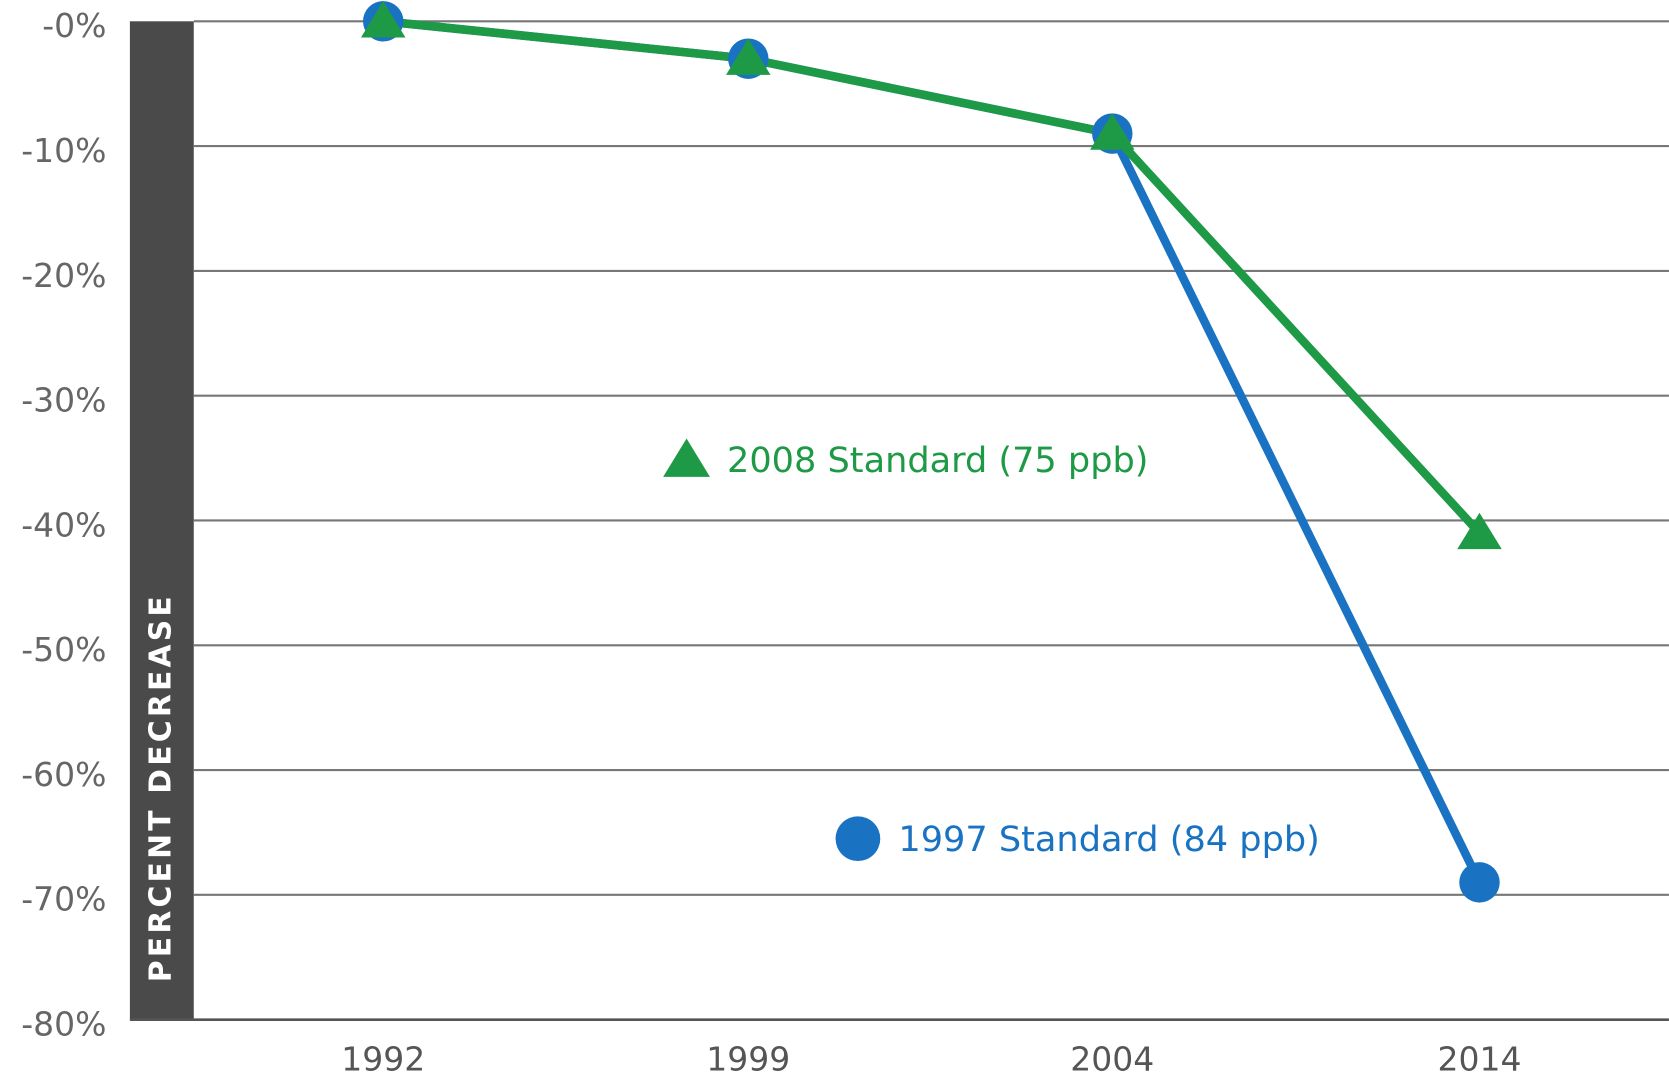 The height and width of the screenshot is (1080, 1669). Describe the element at coordinates (161, 520) in the screenshot. I see `y-label-bar` at that location.